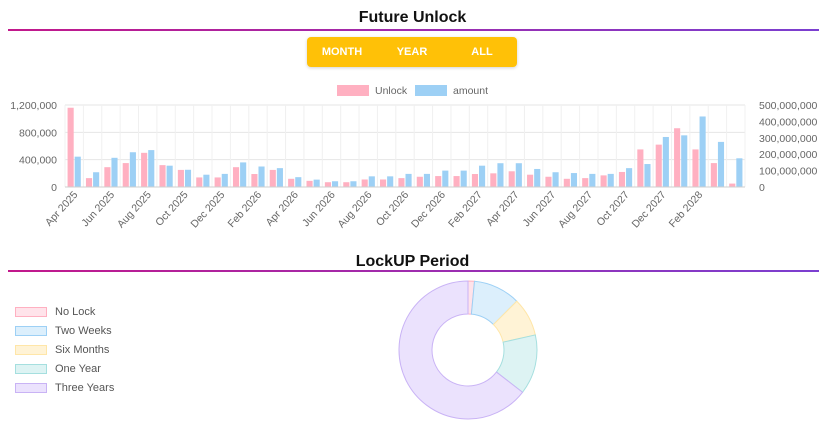 The height and width of the screenshot is (427, 825). What do you see at coordinates (54, 188) in the screenshot?
I see `y-left-tick-label: 0` at bounding box center [54, 188].